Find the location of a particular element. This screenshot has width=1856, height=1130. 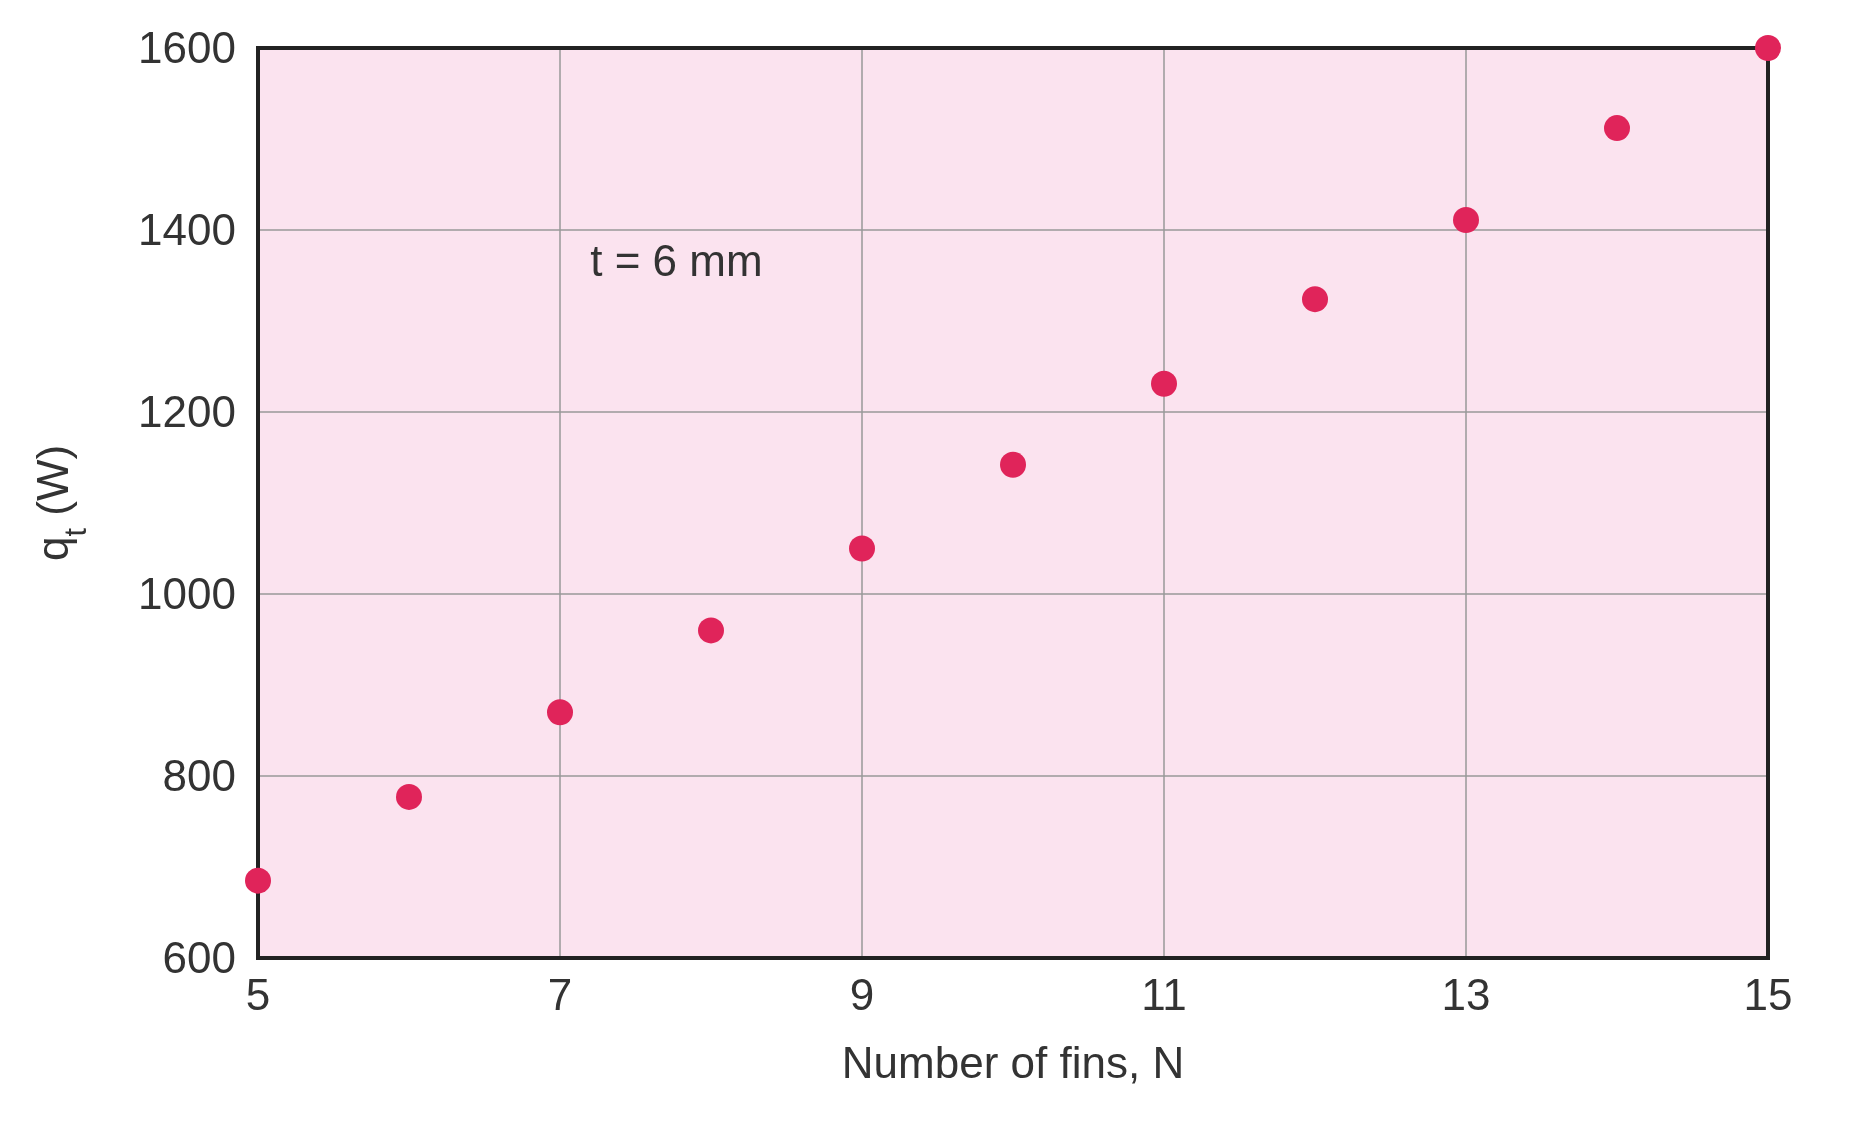

y-tick-label: 600 is located at coordinates (199, 958).